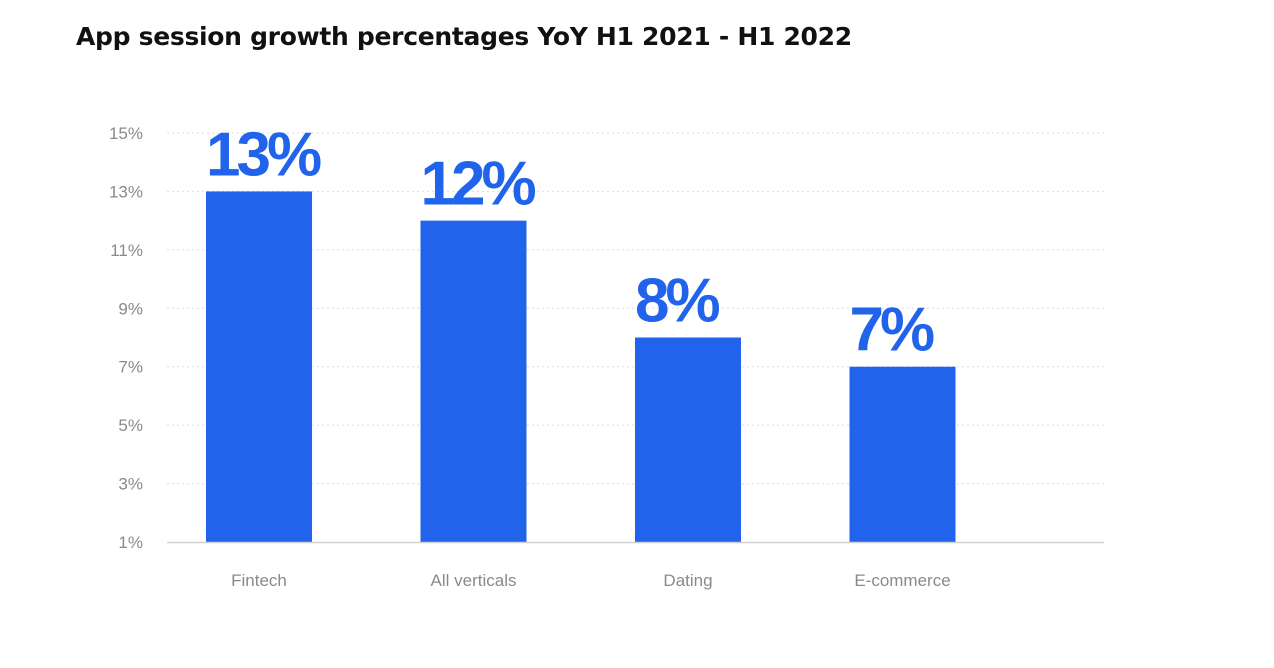 Image resolution: width=1274 pixels, height=668 pixels. Describe the element at coordinates (130, 425) in the screenshot. I see `y-tick-label: 5%` at that location.